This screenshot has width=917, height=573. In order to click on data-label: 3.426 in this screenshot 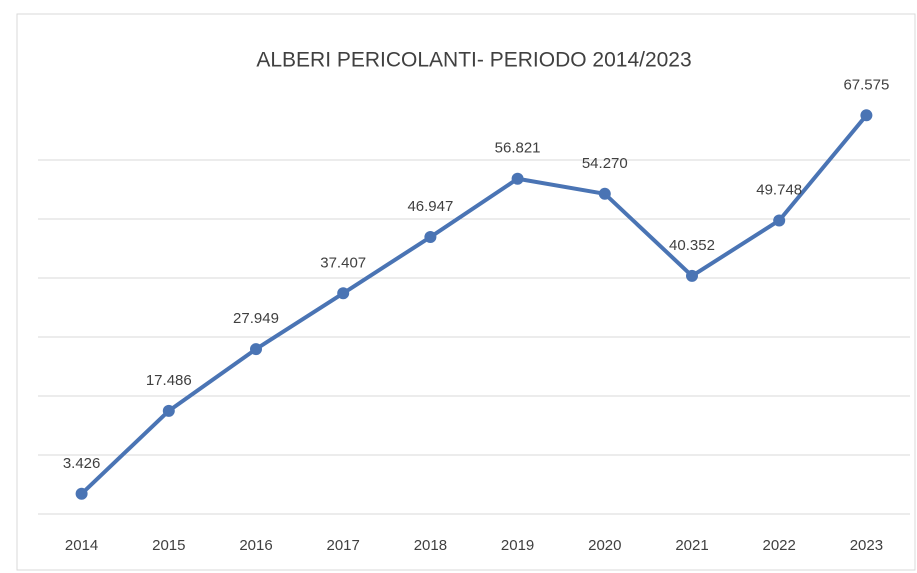, I will do `click(82, 463)`.